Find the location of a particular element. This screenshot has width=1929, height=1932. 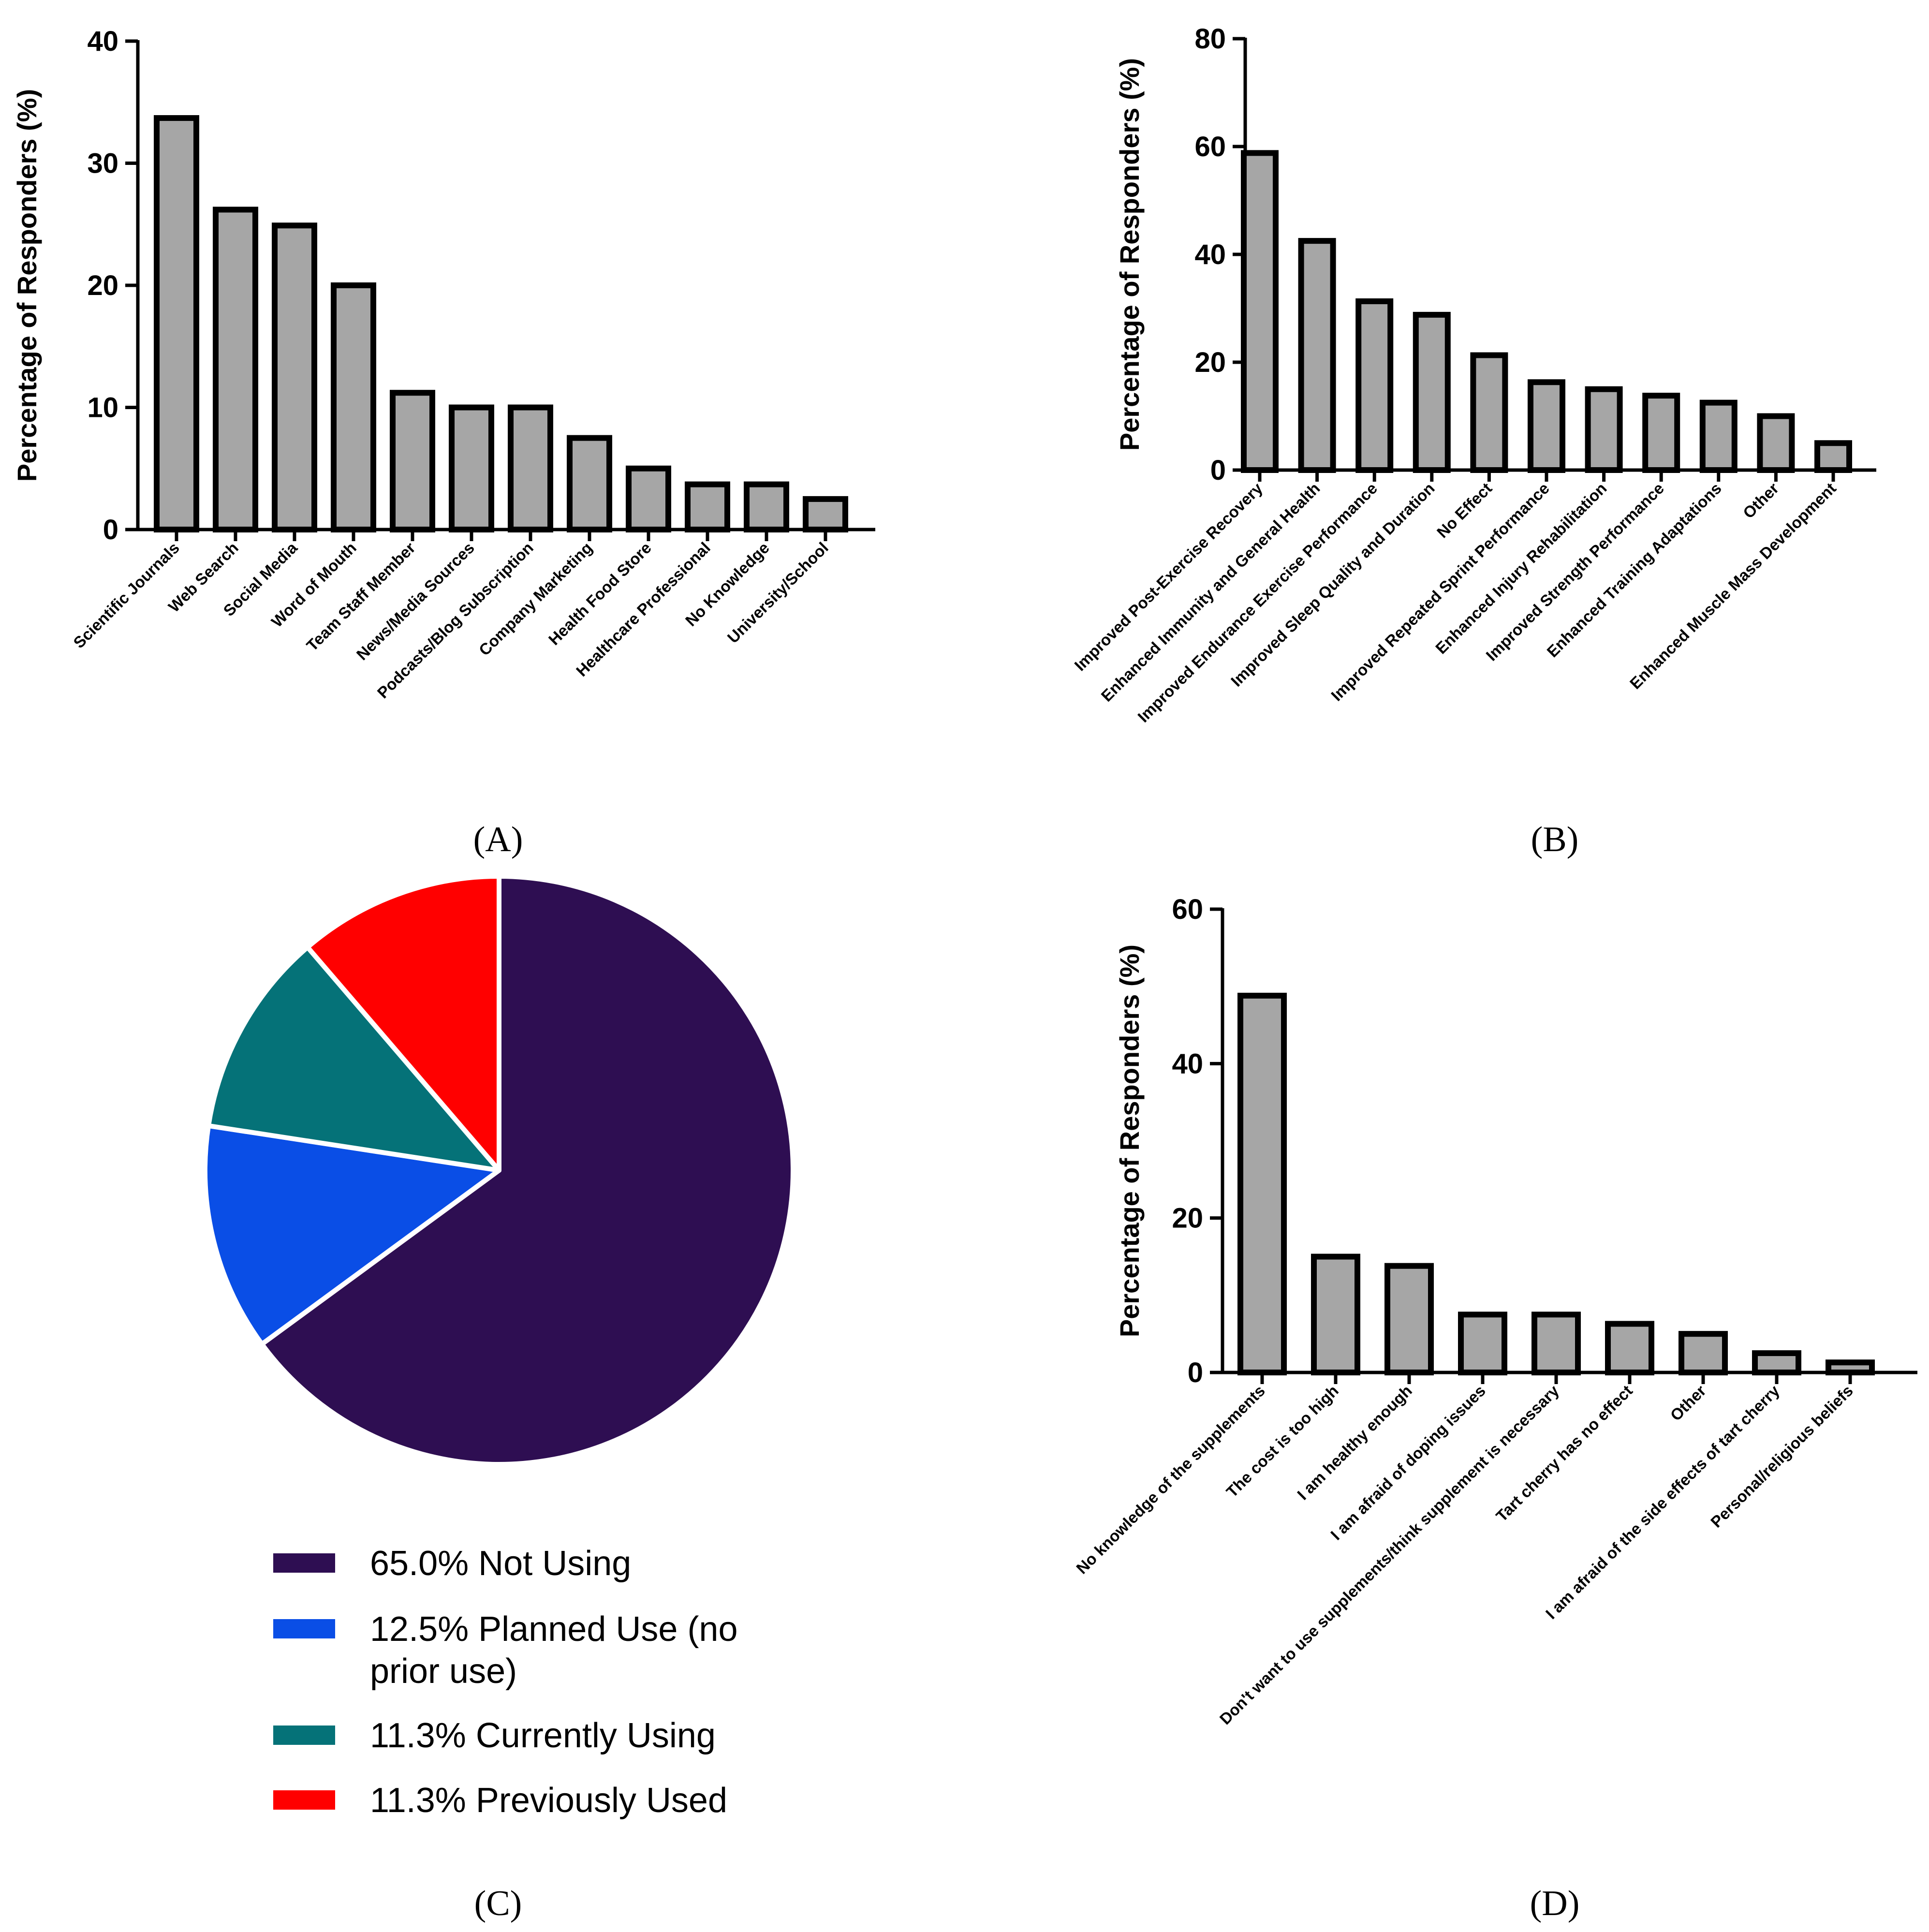

chart-b-y-tick-label: 20 is located at coordinates (1210, 362).